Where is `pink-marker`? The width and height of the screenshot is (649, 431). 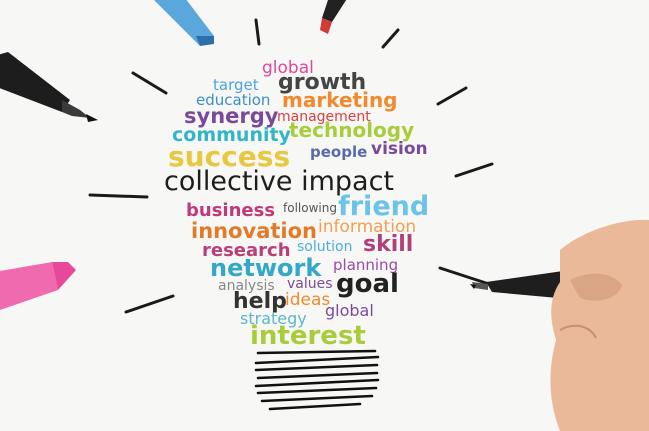 pink-marker is located at coordinates (38, 286).